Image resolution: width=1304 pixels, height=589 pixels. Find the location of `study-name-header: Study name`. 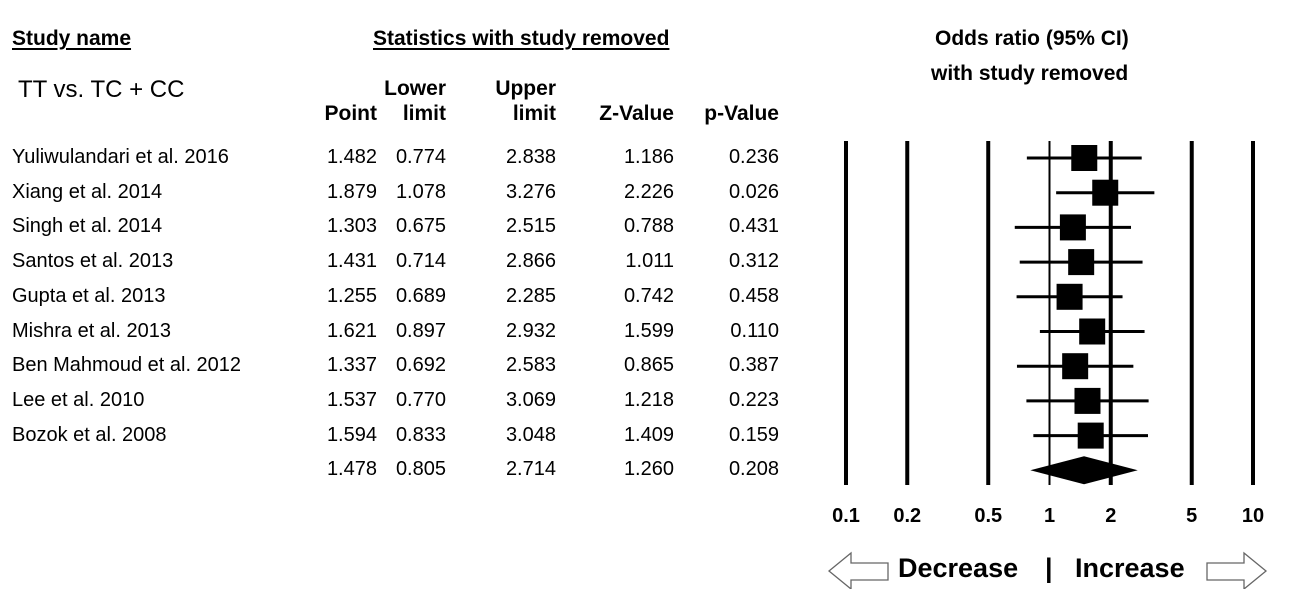

study-name-header: Study name is located at coordinates (72, 38).